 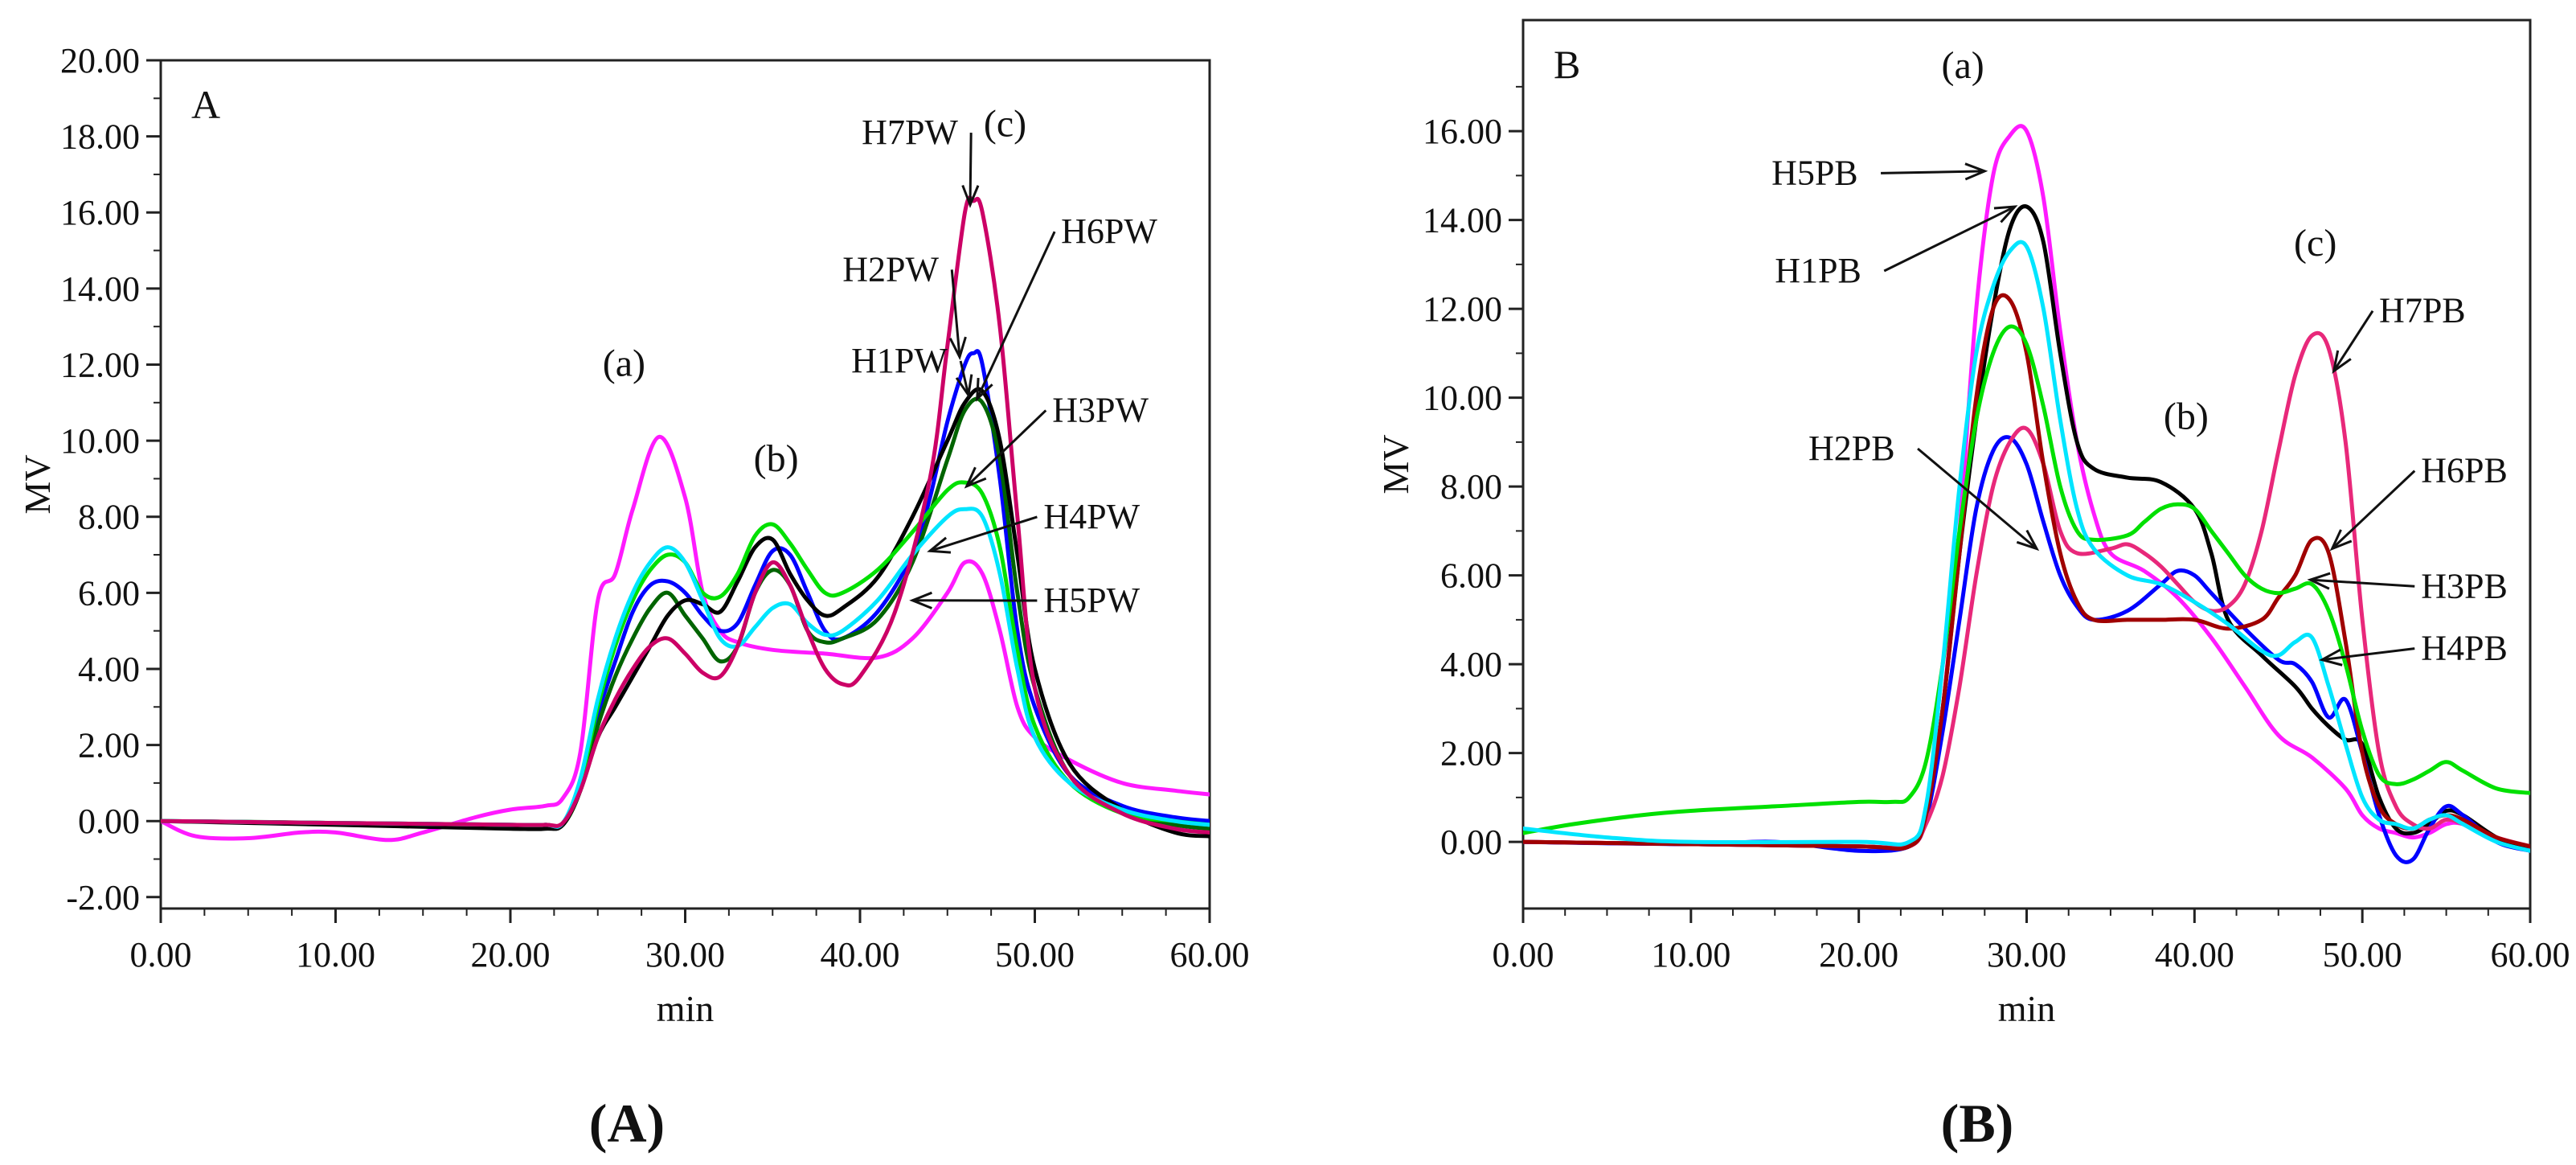 What do you see at coordinates (1851, 448) in the screenshot?
I see `series-annotation-label: H2PB` at bounding box center [1851, 448].